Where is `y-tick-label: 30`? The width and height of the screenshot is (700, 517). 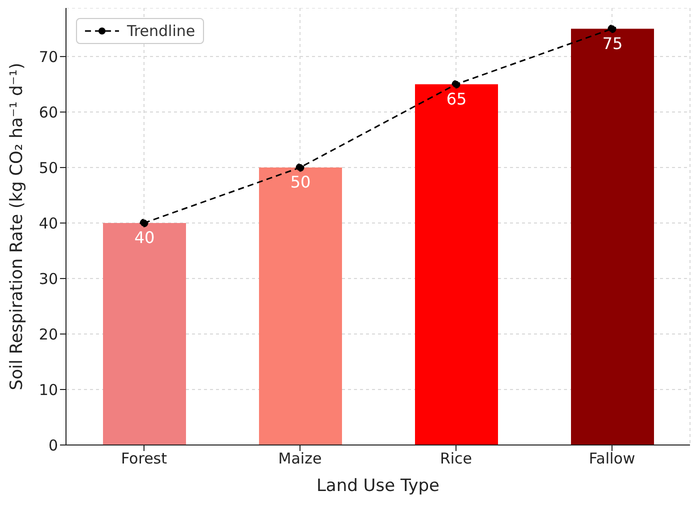 y-tick-label: 30 is located at coordinates (48, 279).